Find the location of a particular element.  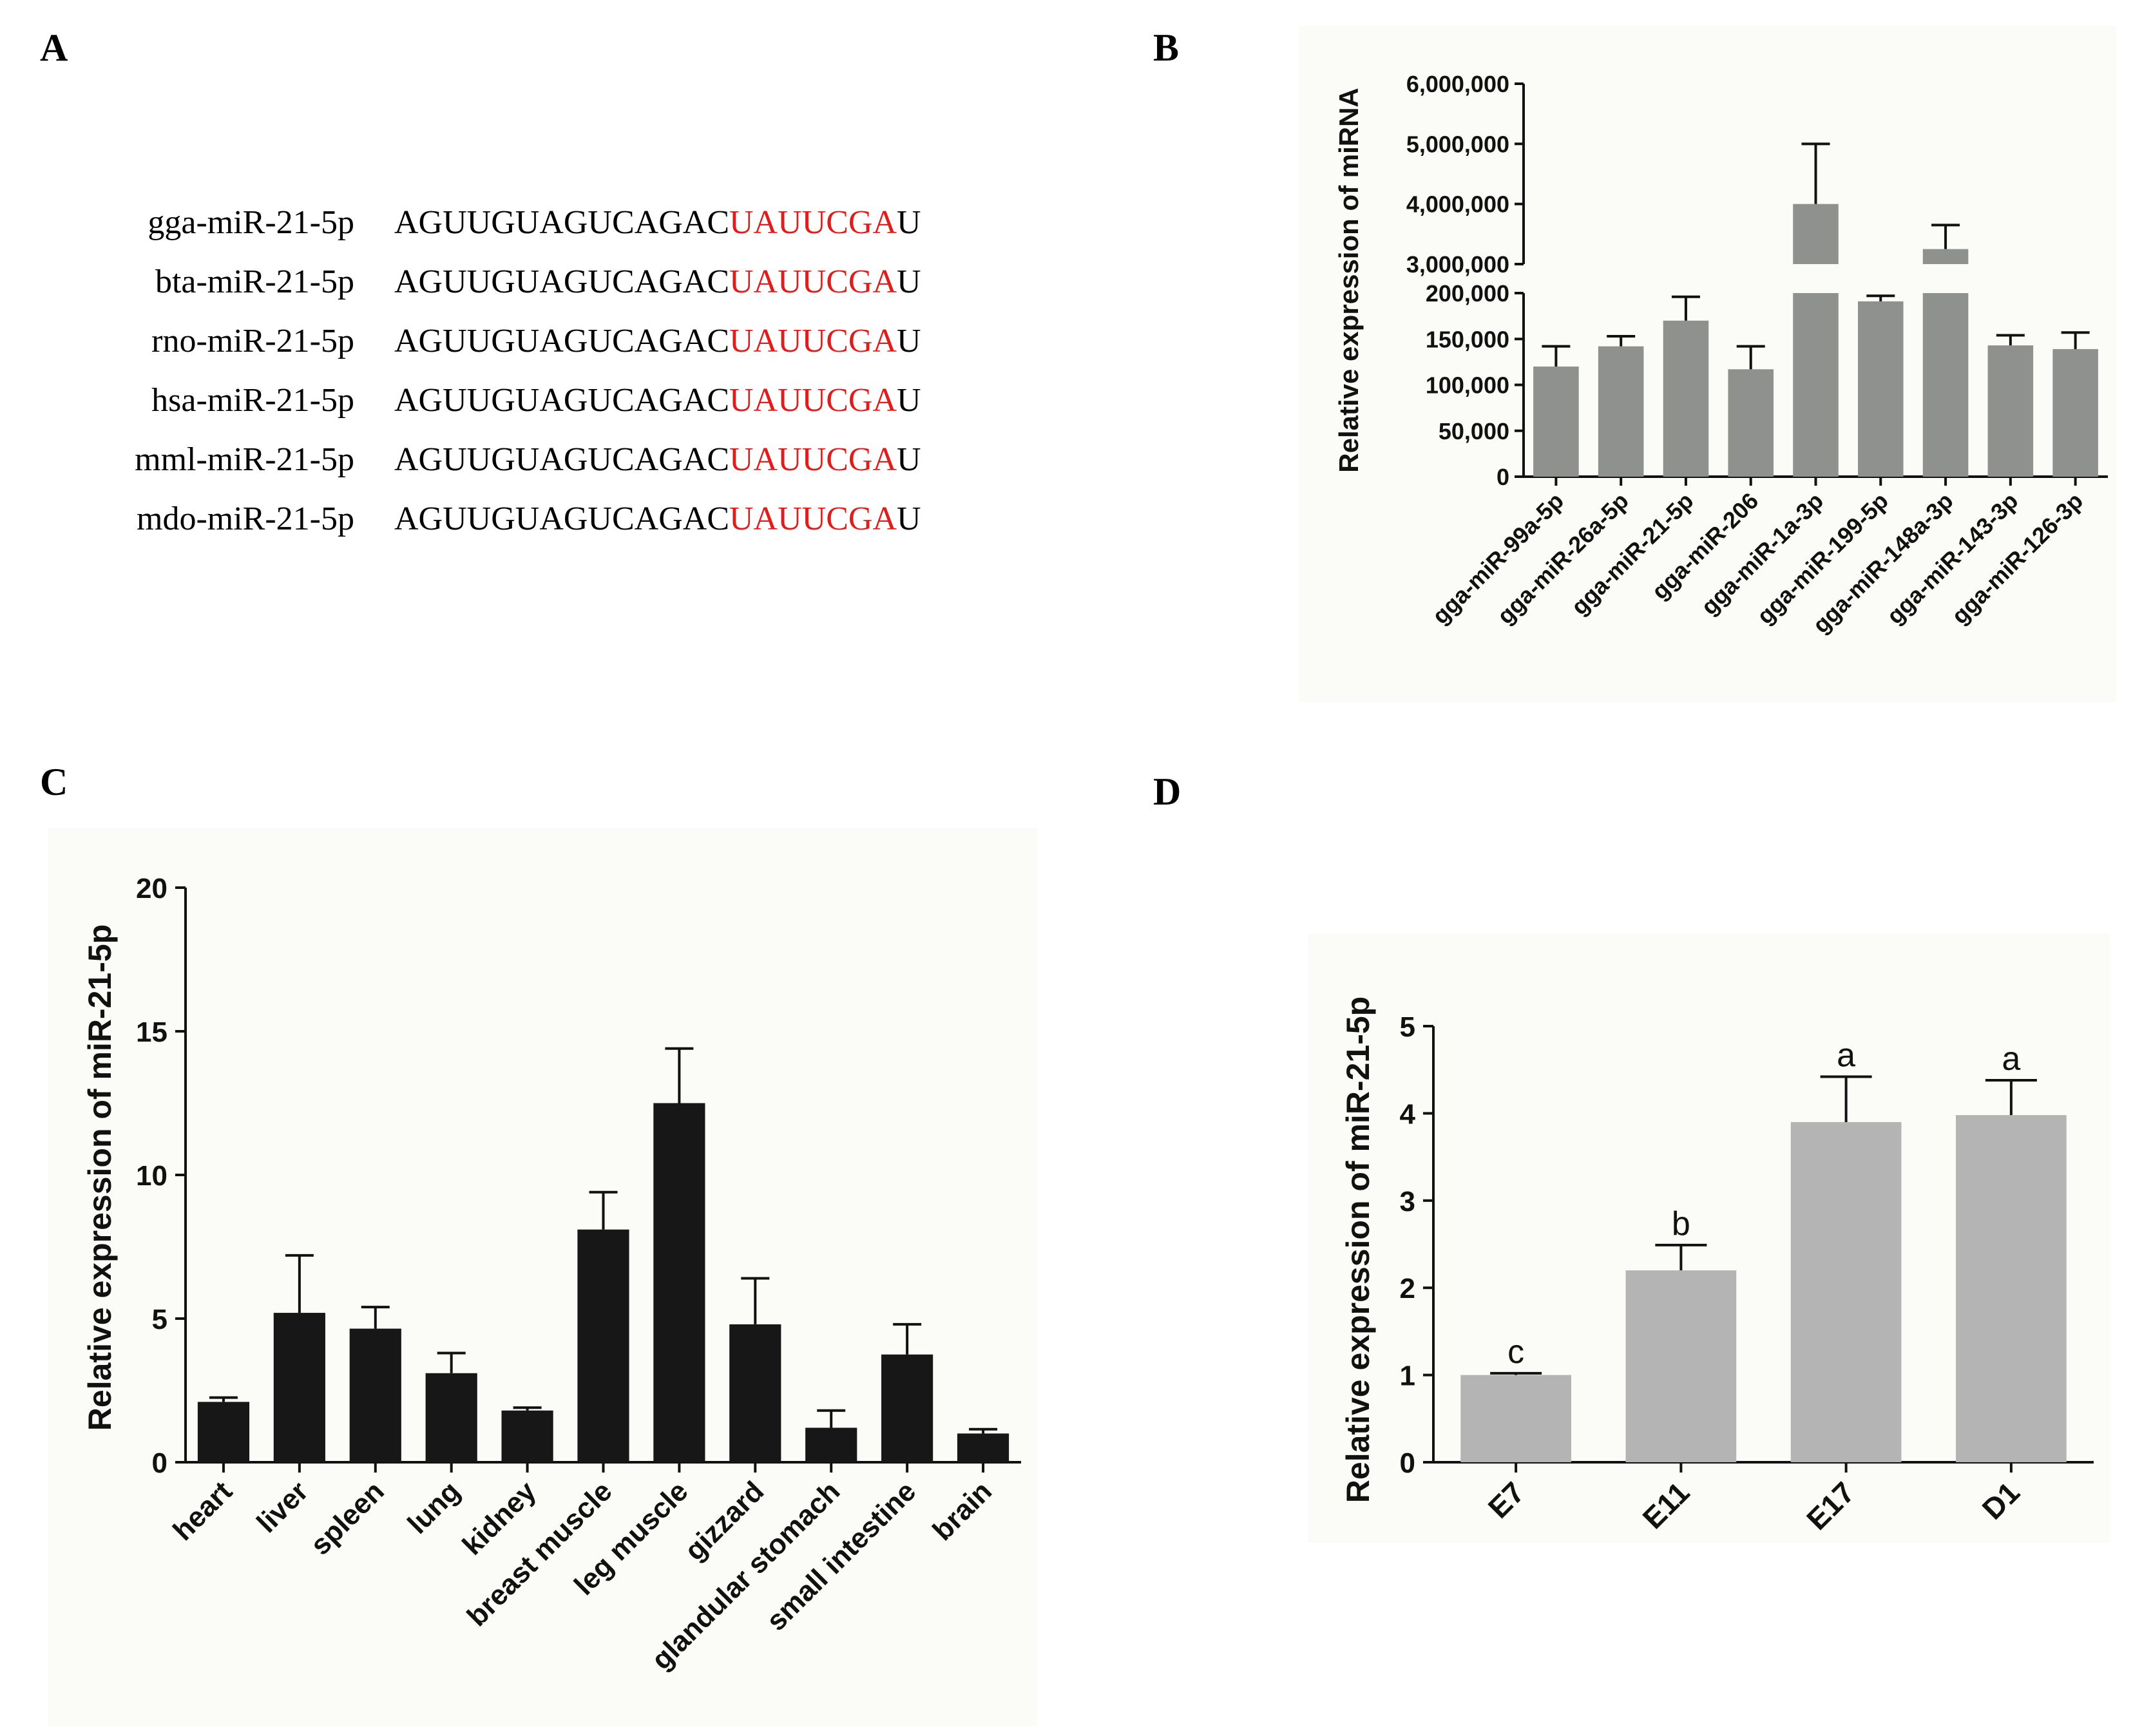

b-tick-label: 50,000 is located at coordinates (1474, 431).